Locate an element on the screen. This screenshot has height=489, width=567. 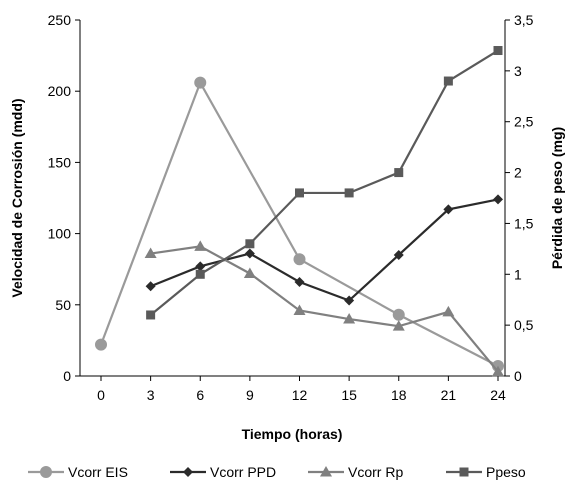
series-line is located at coordinates (324, 250).